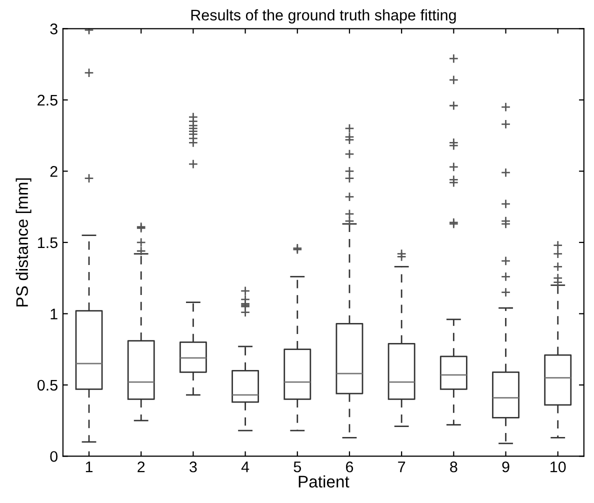 Image resolution: width=594 pixels, height=503 pixels. What do you see at coordinates (48, 100) in the screenshot?
I see `y-tick-label: 2.5` at bounding box center [48, 100].